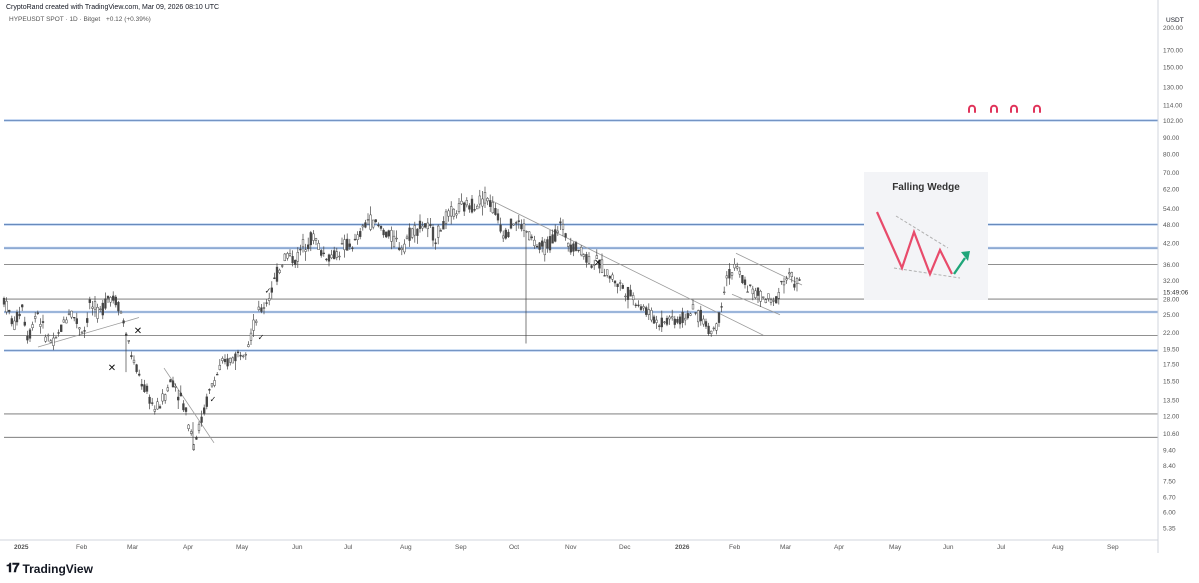 The width and height of the screenshot is (1199, 583). What do you see at coordinates (88, 332) in the screenshot?
I see `trendline` at bounding box center [88, 332].